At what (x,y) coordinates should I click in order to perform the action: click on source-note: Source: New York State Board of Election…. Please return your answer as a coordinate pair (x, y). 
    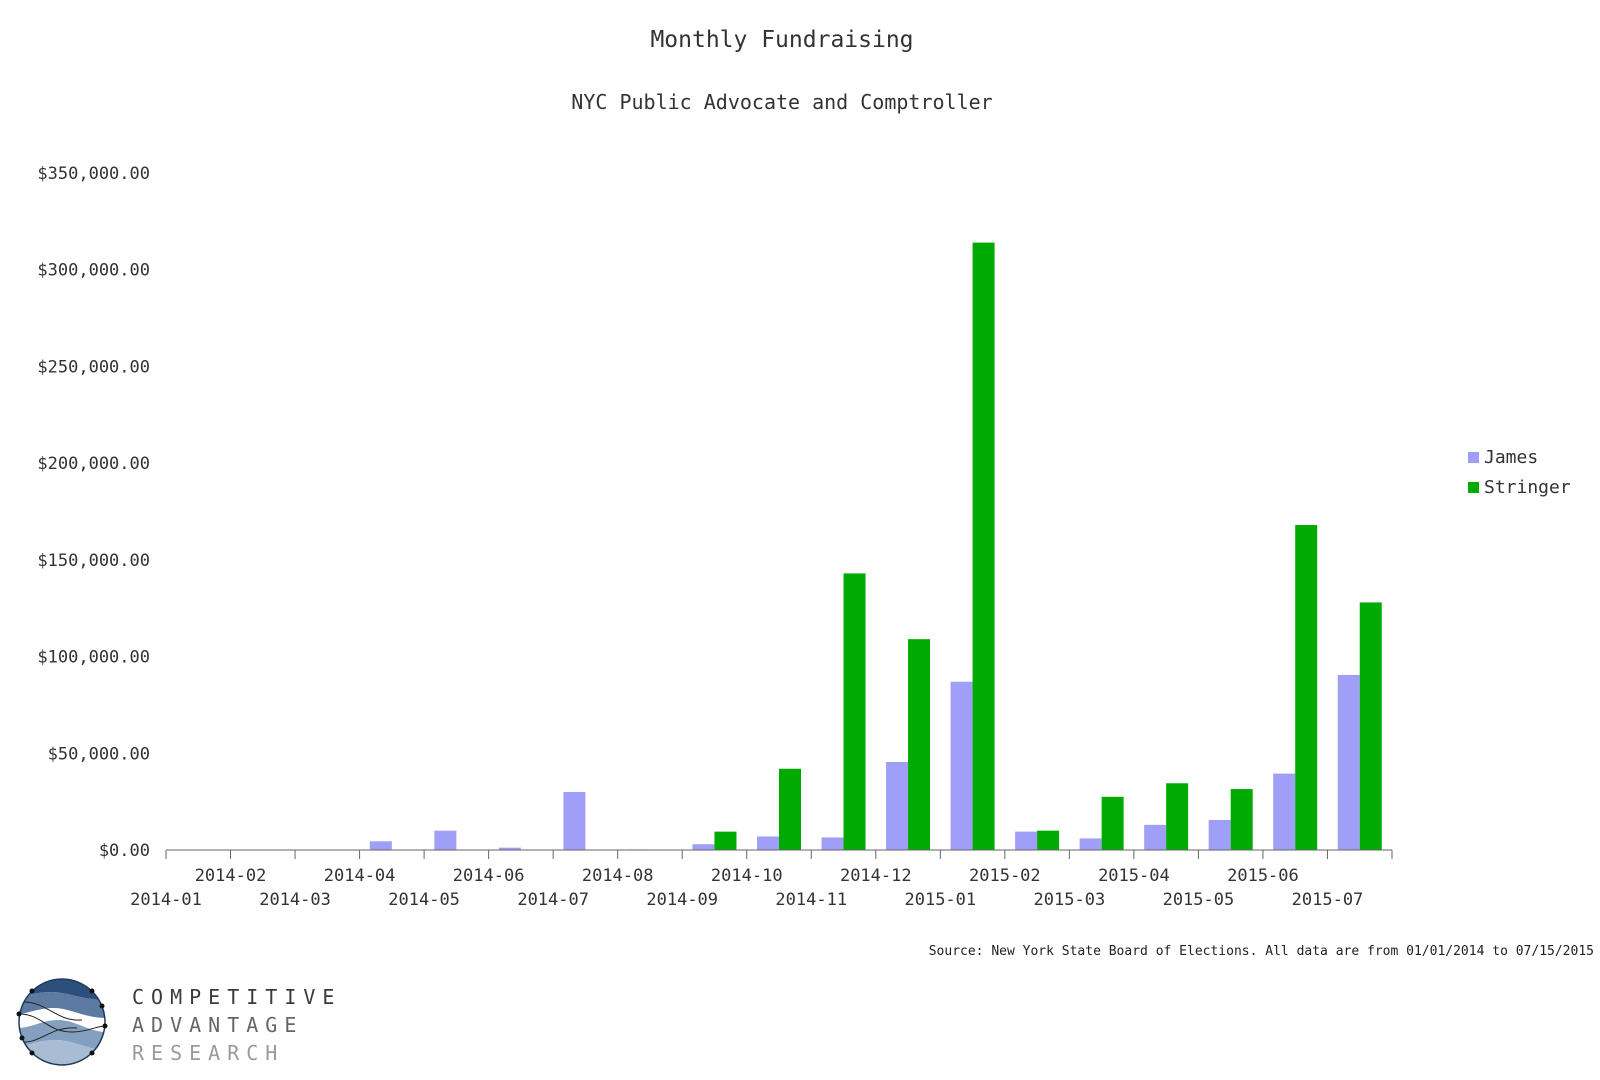
    Looking at the image, I should click on (1261, 951).